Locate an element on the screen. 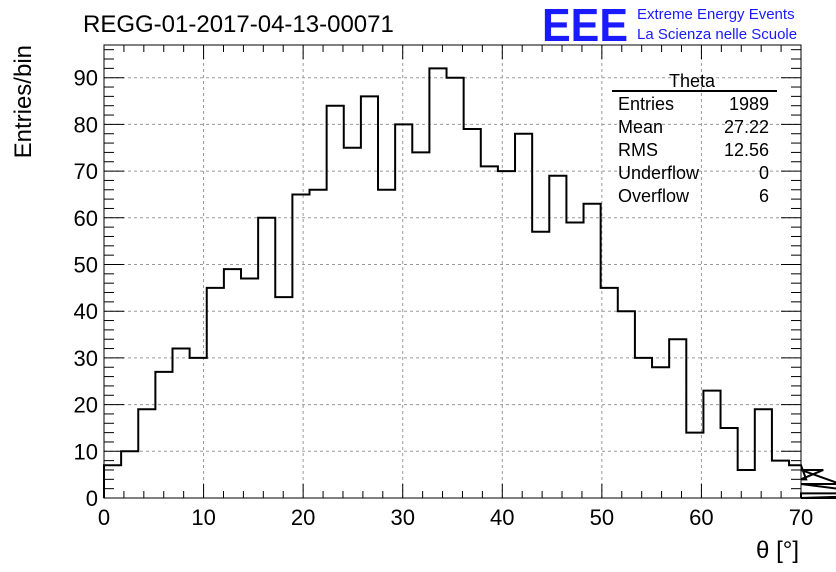  y-tick-label: 10 is located at coordinates (86, 451).